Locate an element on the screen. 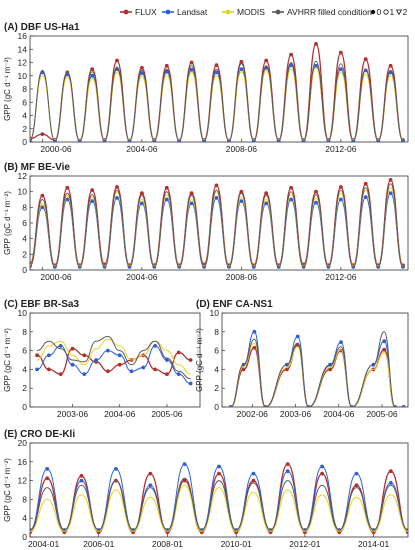 The height and width of the screenshot is (550, 415). legend-marker-modis is located at coordinates (228, 12).